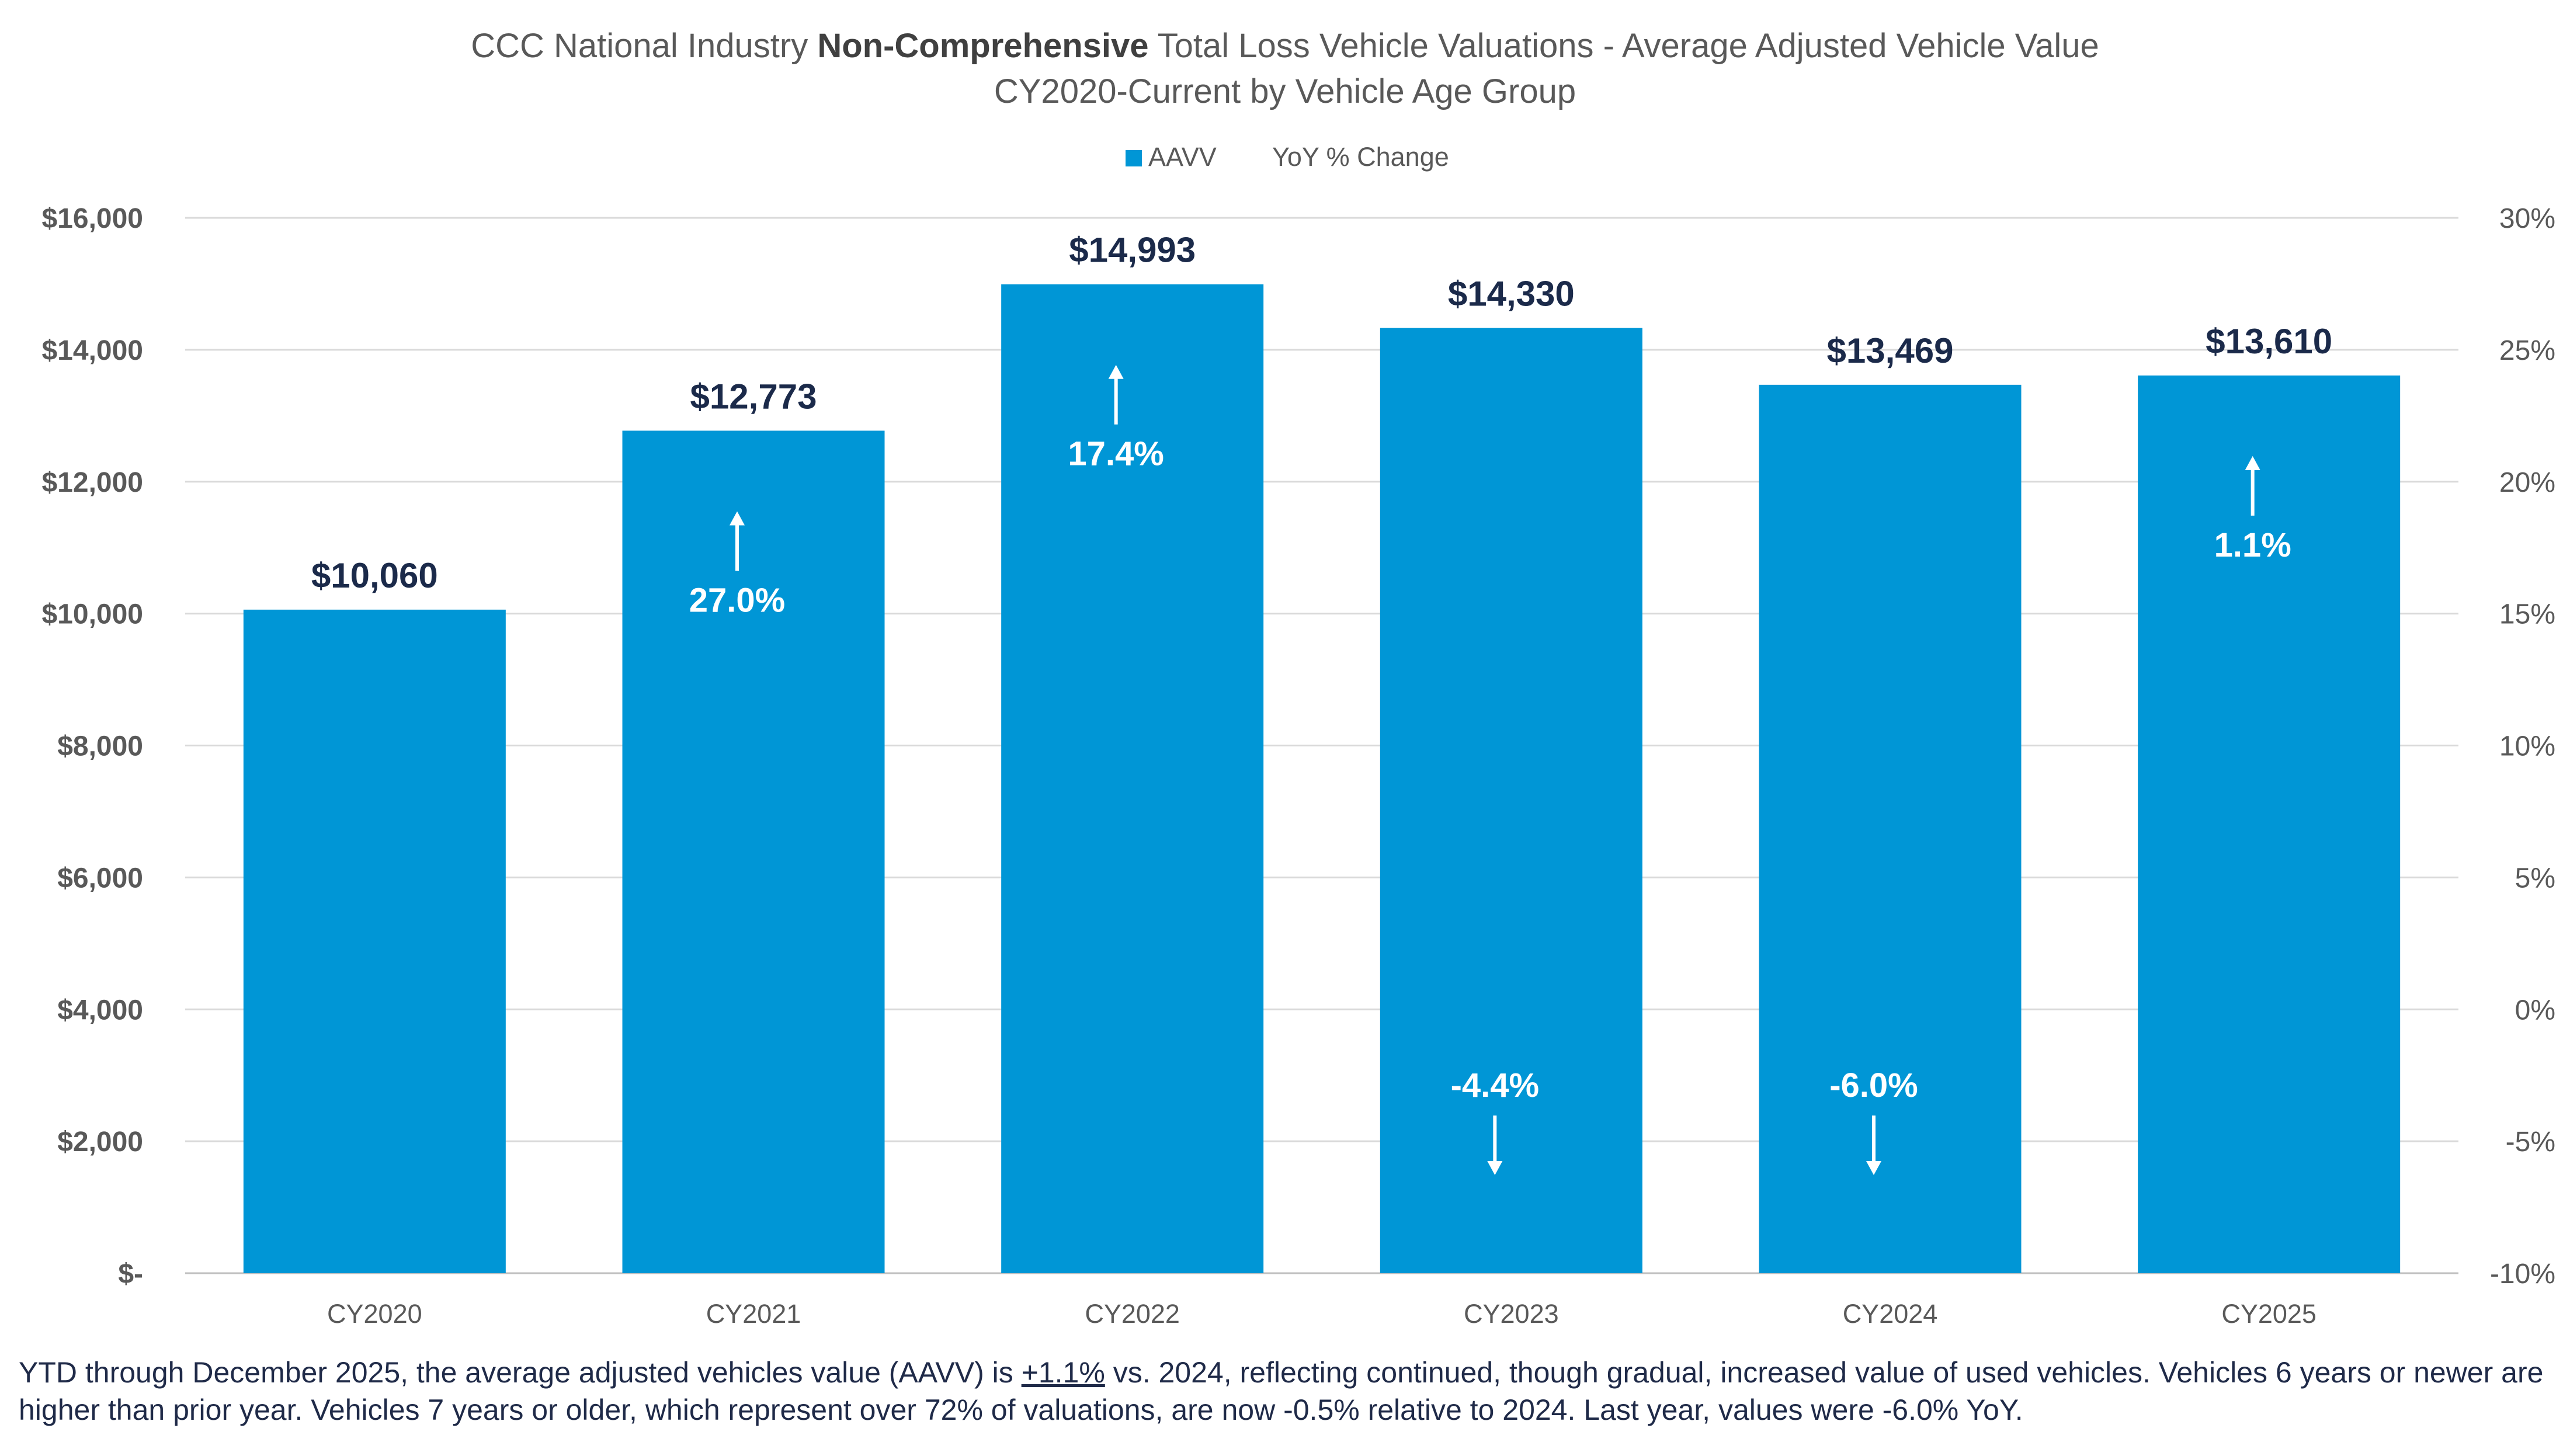  What do you see at coordinates (737, 600) in the screenshot?
I see `yoy-label: 27.0%` at bounding box center [737, 600].